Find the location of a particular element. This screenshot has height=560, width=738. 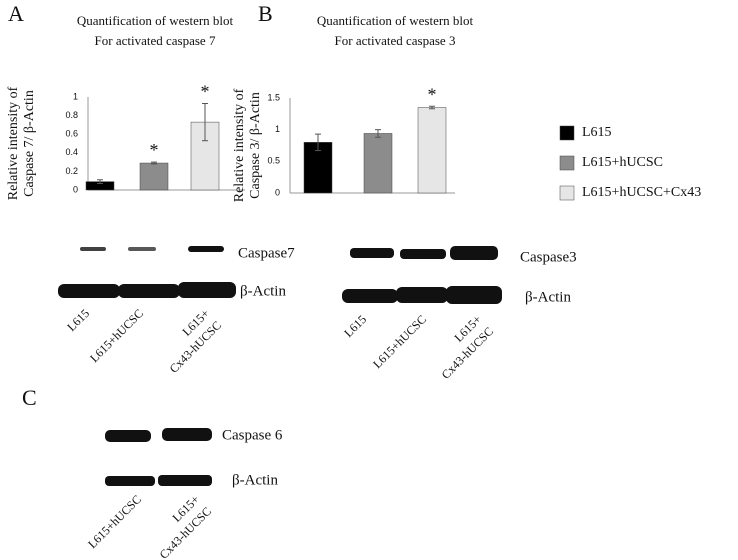

chart-title: For activated caspase 7 is located at coordinates (155, 40).